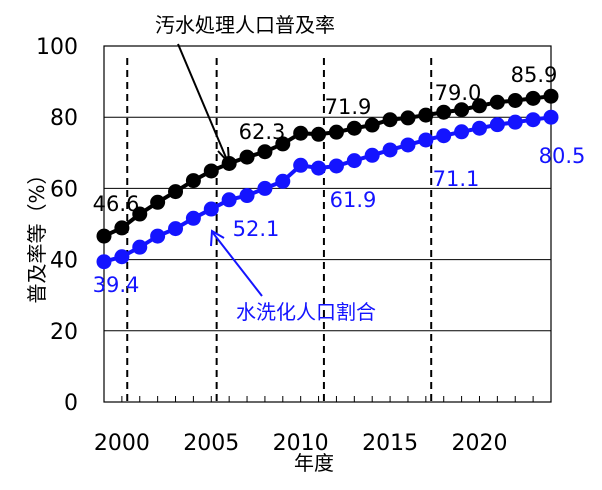 The width and height of the screenshot is (602, 490). Describe the element at coordinates (306, 312) in the screenshot. I see `series-name-flush-toilet: 水洗化人口割合` at that location.